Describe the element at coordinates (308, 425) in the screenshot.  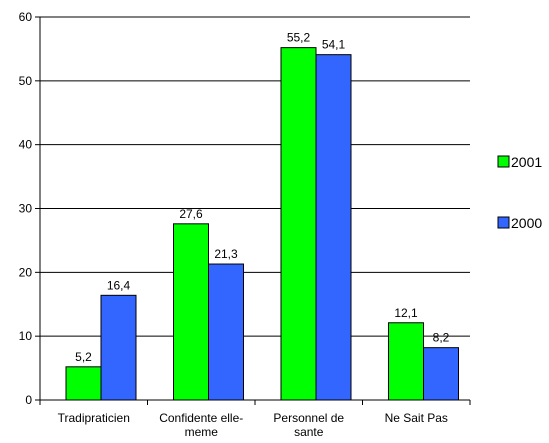
I see `x-tick-label: Personnel de sante` at that location.